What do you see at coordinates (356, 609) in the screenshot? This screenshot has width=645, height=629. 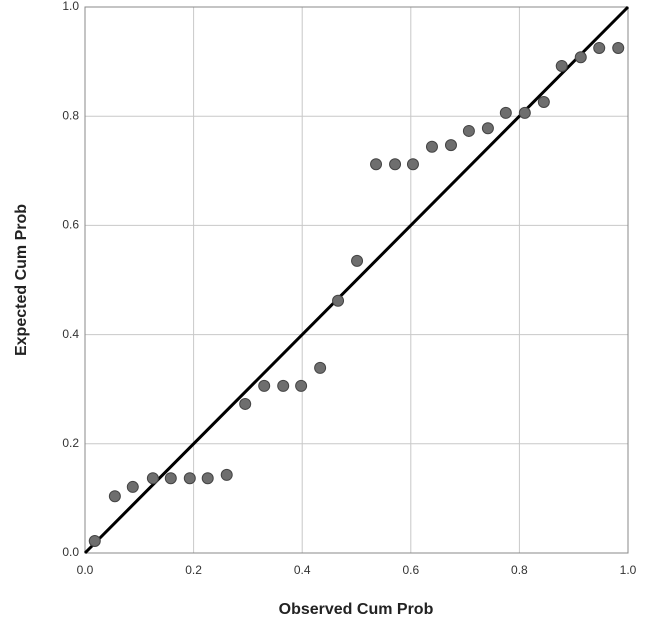 I see `x-axis-title: Observed Cum Prob` at bounding box center [356, 609].